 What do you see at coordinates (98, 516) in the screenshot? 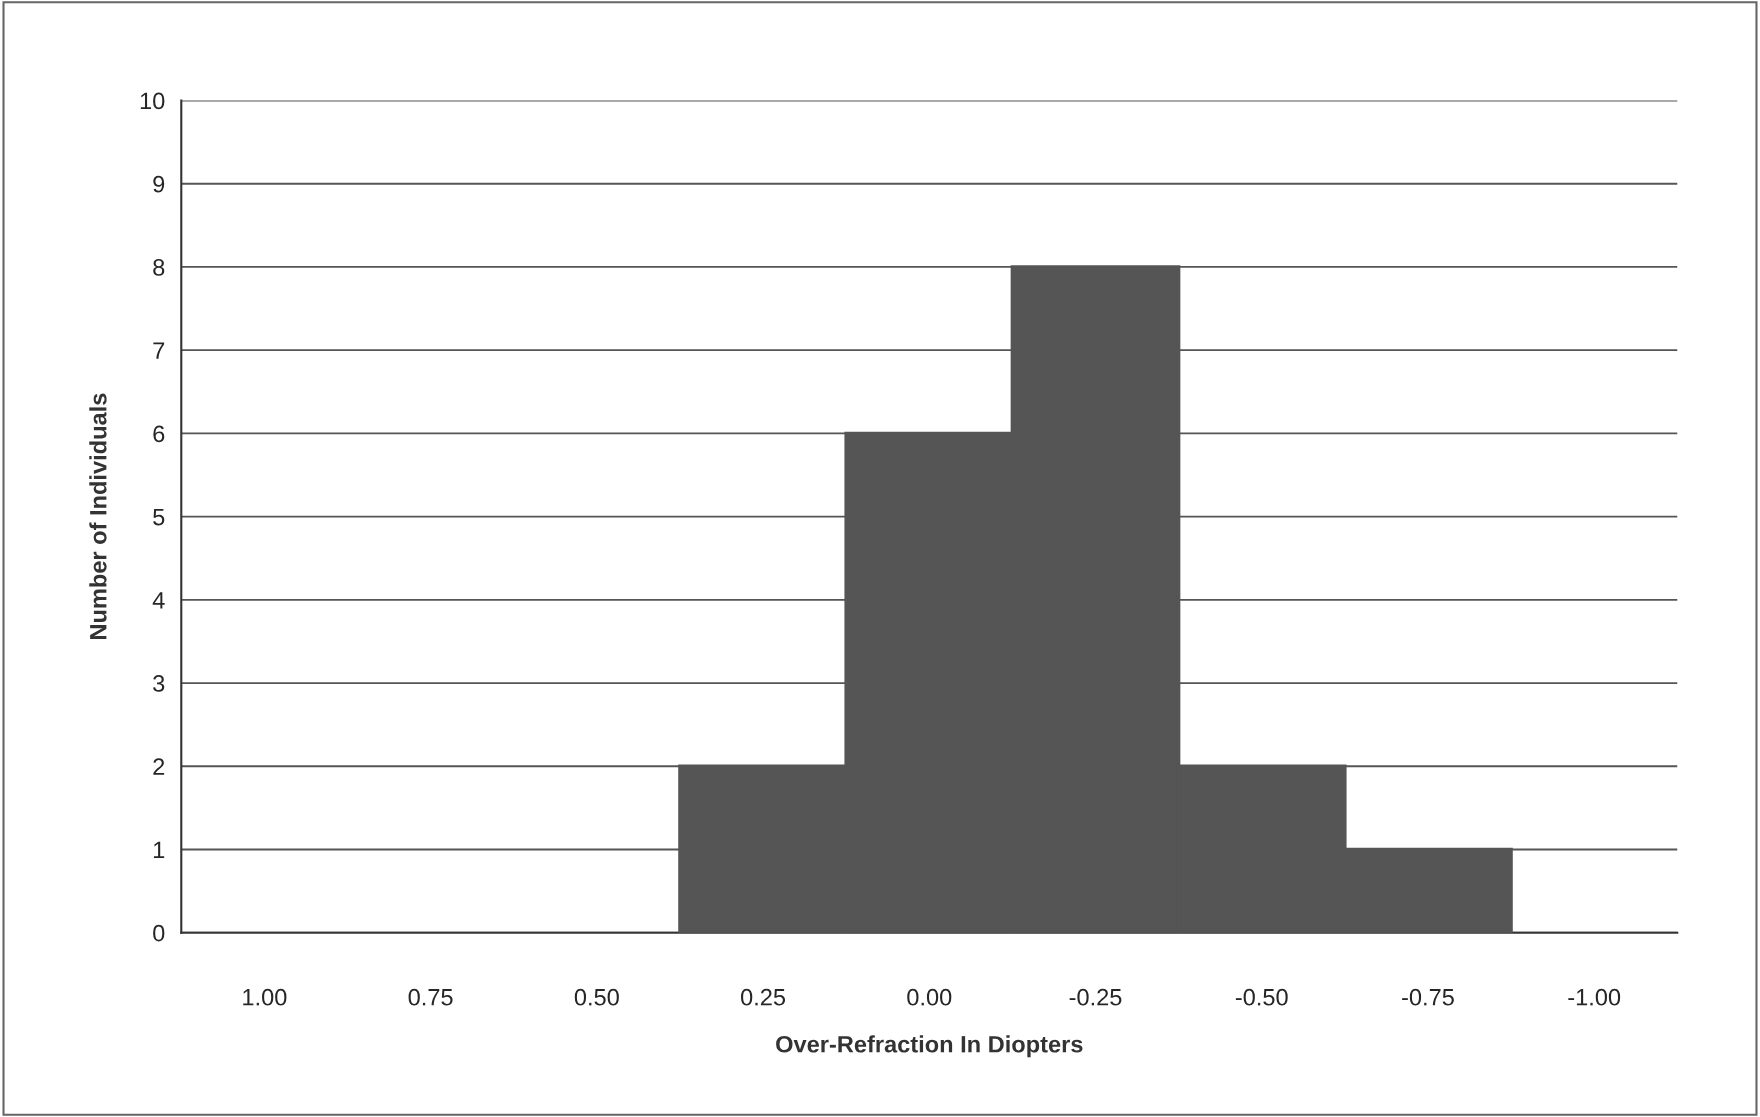
I see `y-axis-title: Number of Individuals` at bounding box center [98, 516].